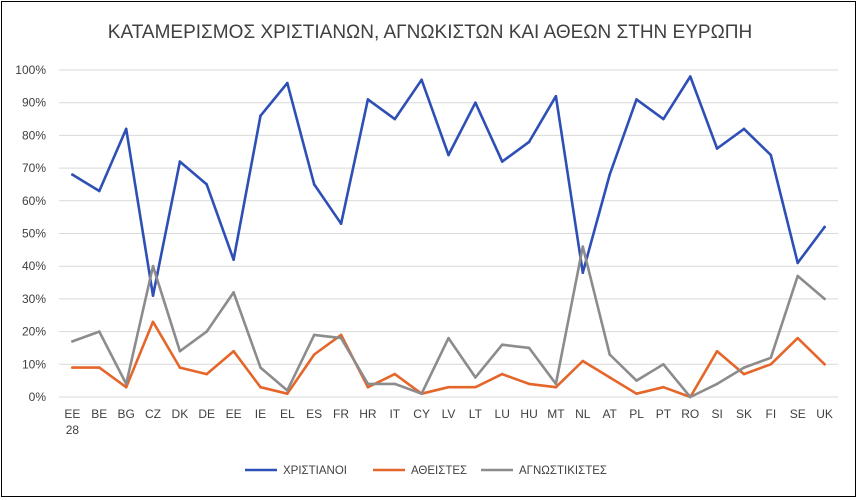  What do you see at coordinates (439, 471) in the screenshot?
I see `legend-label: ΑΘΕΙΣΤΕΣ` at bounding box center [439, 471].